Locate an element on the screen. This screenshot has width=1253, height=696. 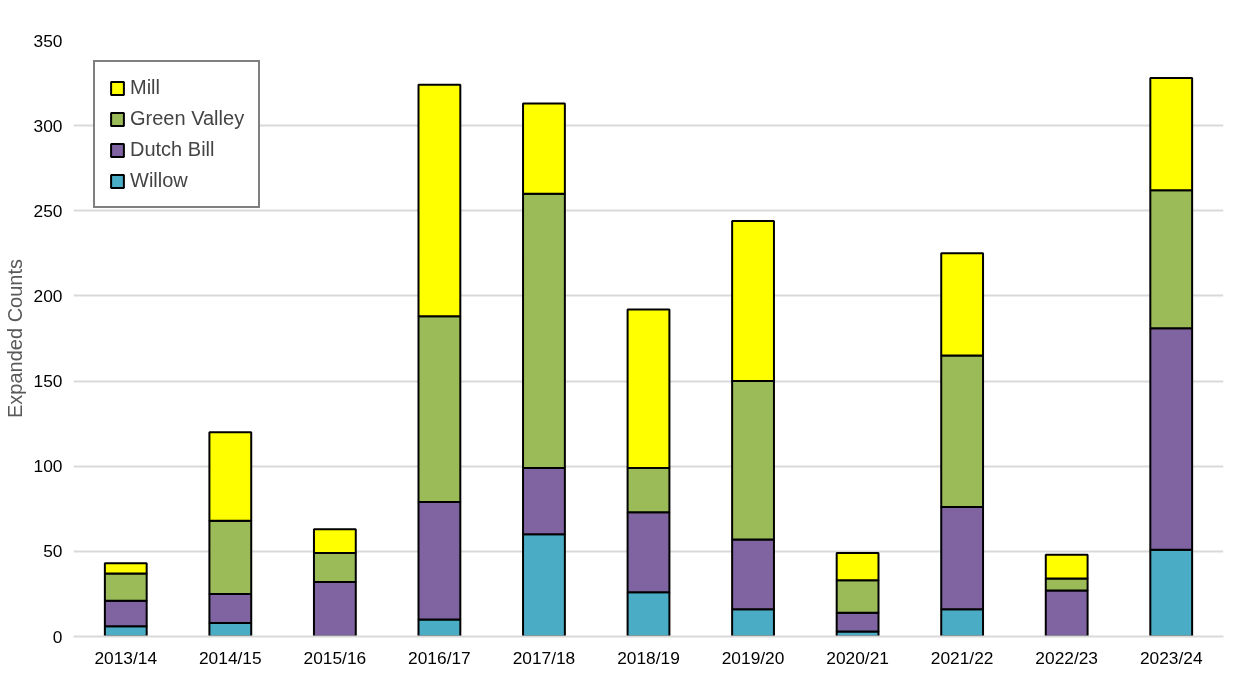
legend-label: Dutch Bill is located at coordinates (172, 149).